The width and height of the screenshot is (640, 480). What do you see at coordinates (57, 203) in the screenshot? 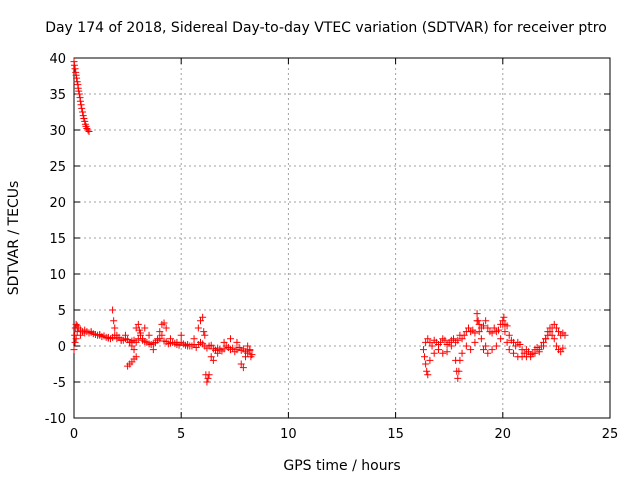
I see `y-tick-label: 20` at bounding box center [57, 203].